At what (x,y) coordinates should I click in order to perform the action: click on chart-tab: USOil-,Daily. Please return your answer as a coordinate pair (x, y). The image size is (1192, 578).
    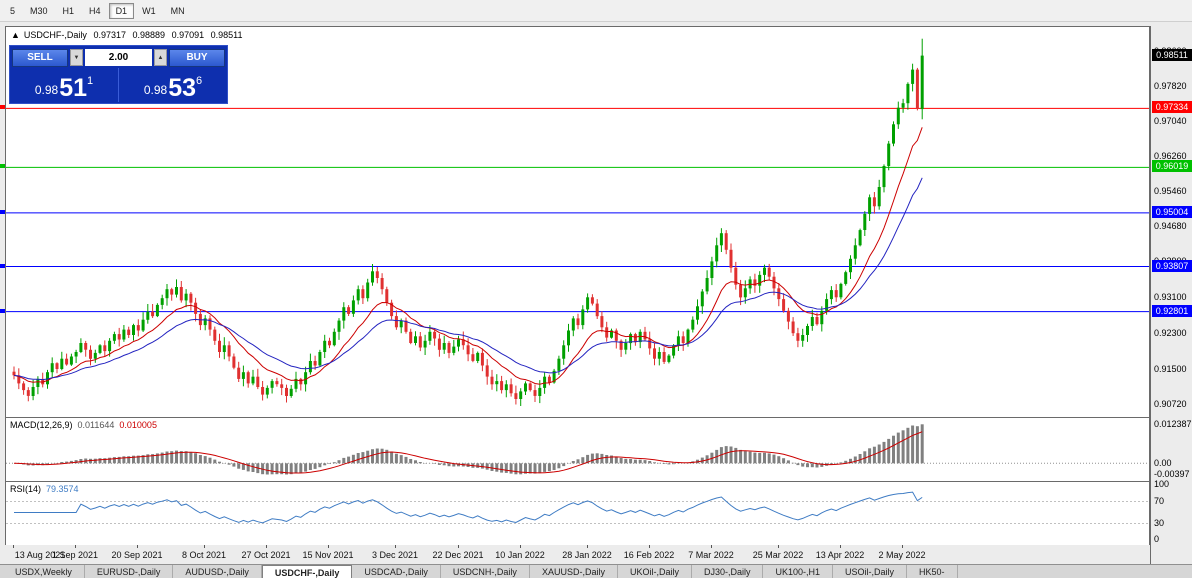
    Looking at the image, I should click on (870, 571).